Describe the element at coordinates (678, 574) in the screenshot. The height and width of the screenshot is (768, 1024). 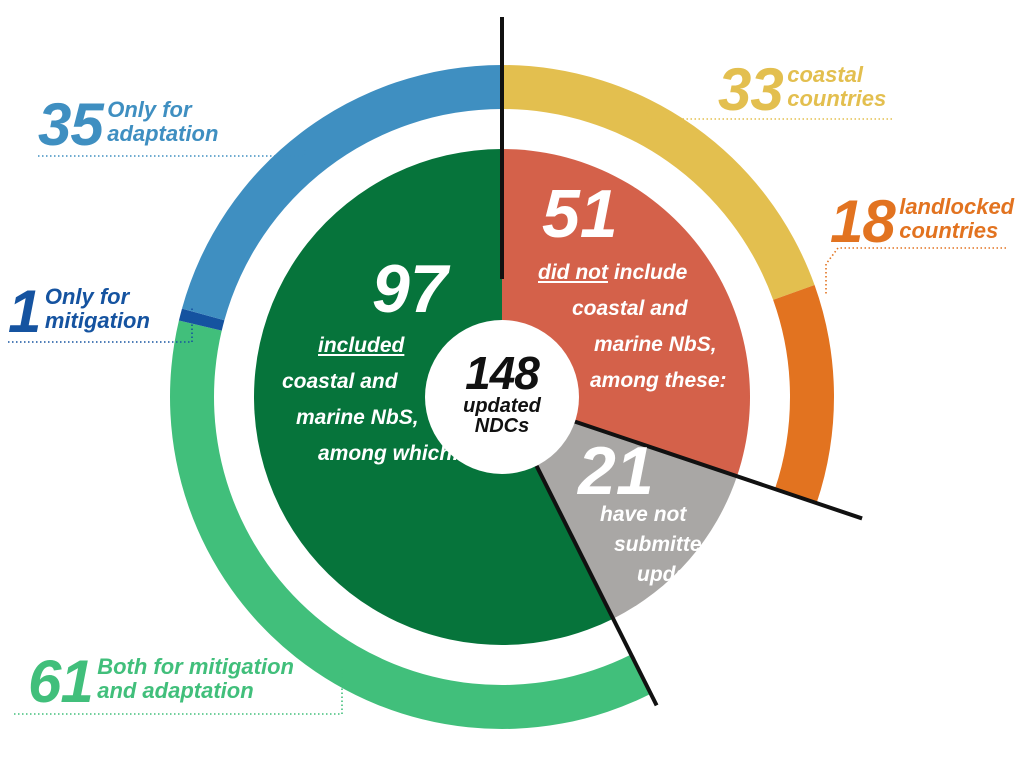
I see `inner-notsubmitted-line-3: updated` at that location.